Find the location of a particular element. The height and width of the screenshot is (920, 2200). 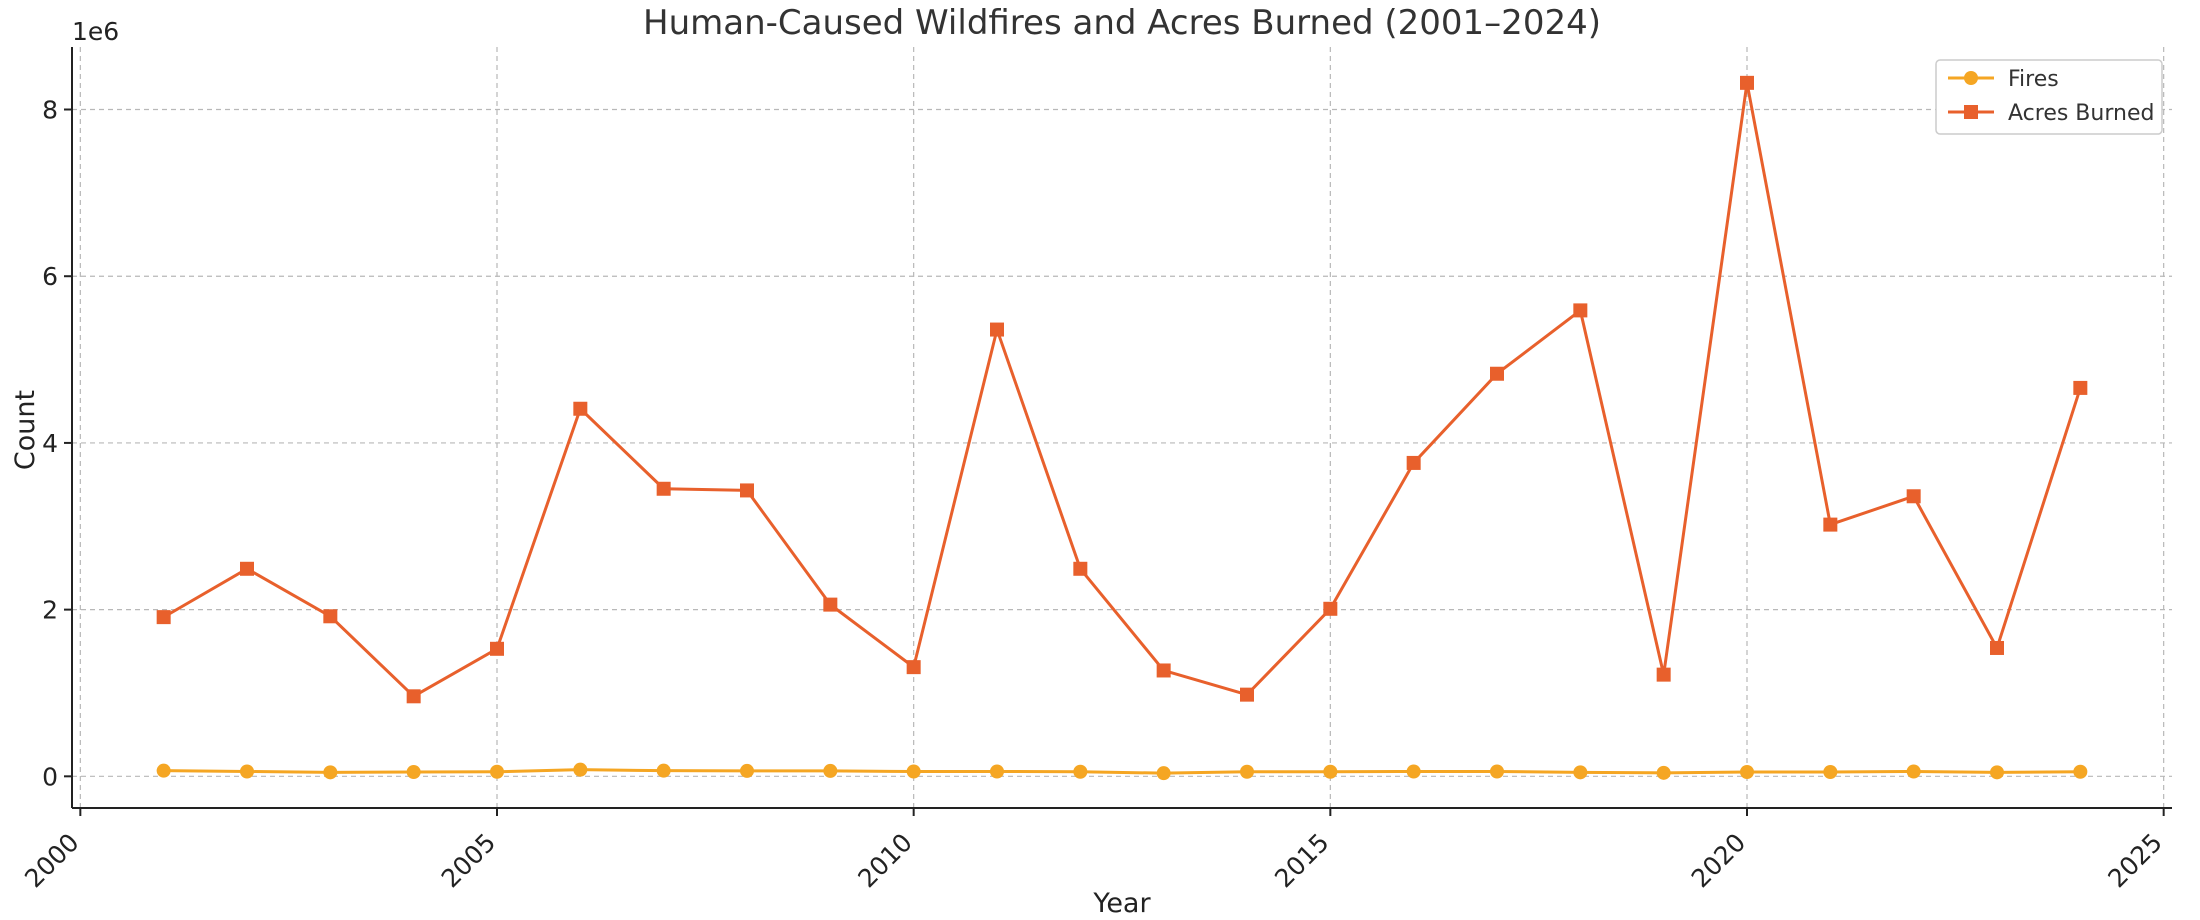

legend-fires-label: Fires is located at coordinates (2033, 79).